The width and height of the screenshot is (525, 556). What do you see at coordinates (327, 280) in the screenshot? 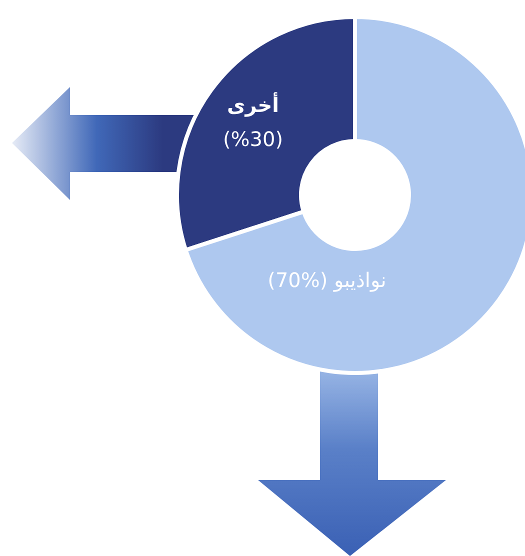
I see `slice-label: نواذيبو (%70)` at bounding box center [327, 280].